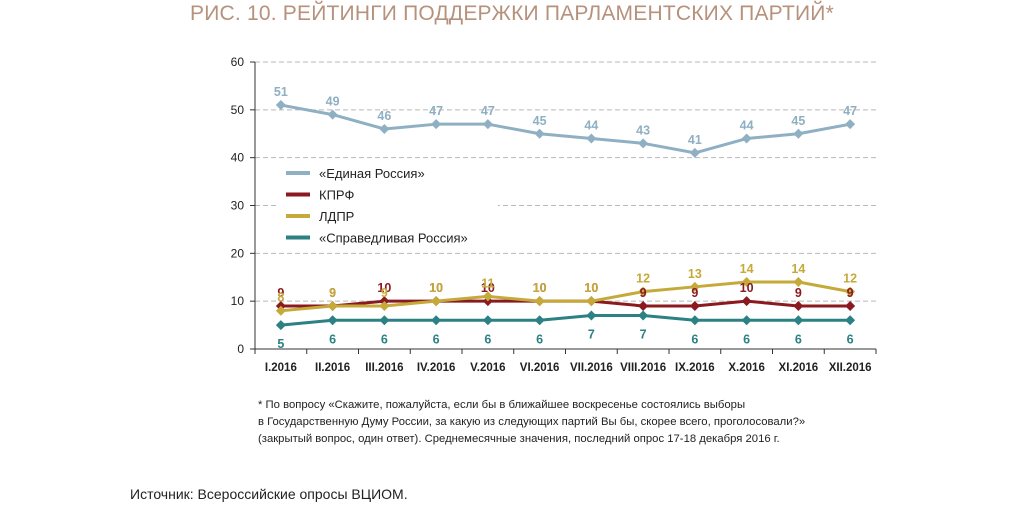 The width and height of the screenshot is (1024, 509). I want to click on x-tick-label: XII.2016, so click(850, 368).